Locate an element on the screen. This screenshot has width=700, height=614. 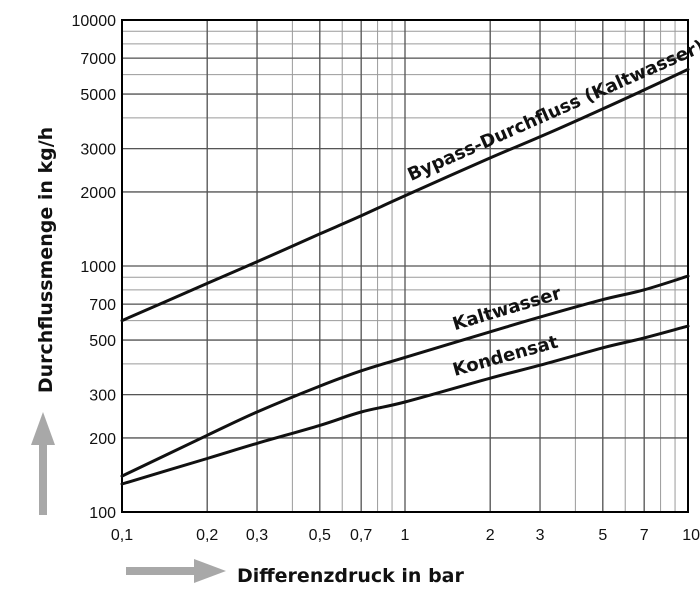
x-tick-label: 3 is located at coordinates (540, 535).